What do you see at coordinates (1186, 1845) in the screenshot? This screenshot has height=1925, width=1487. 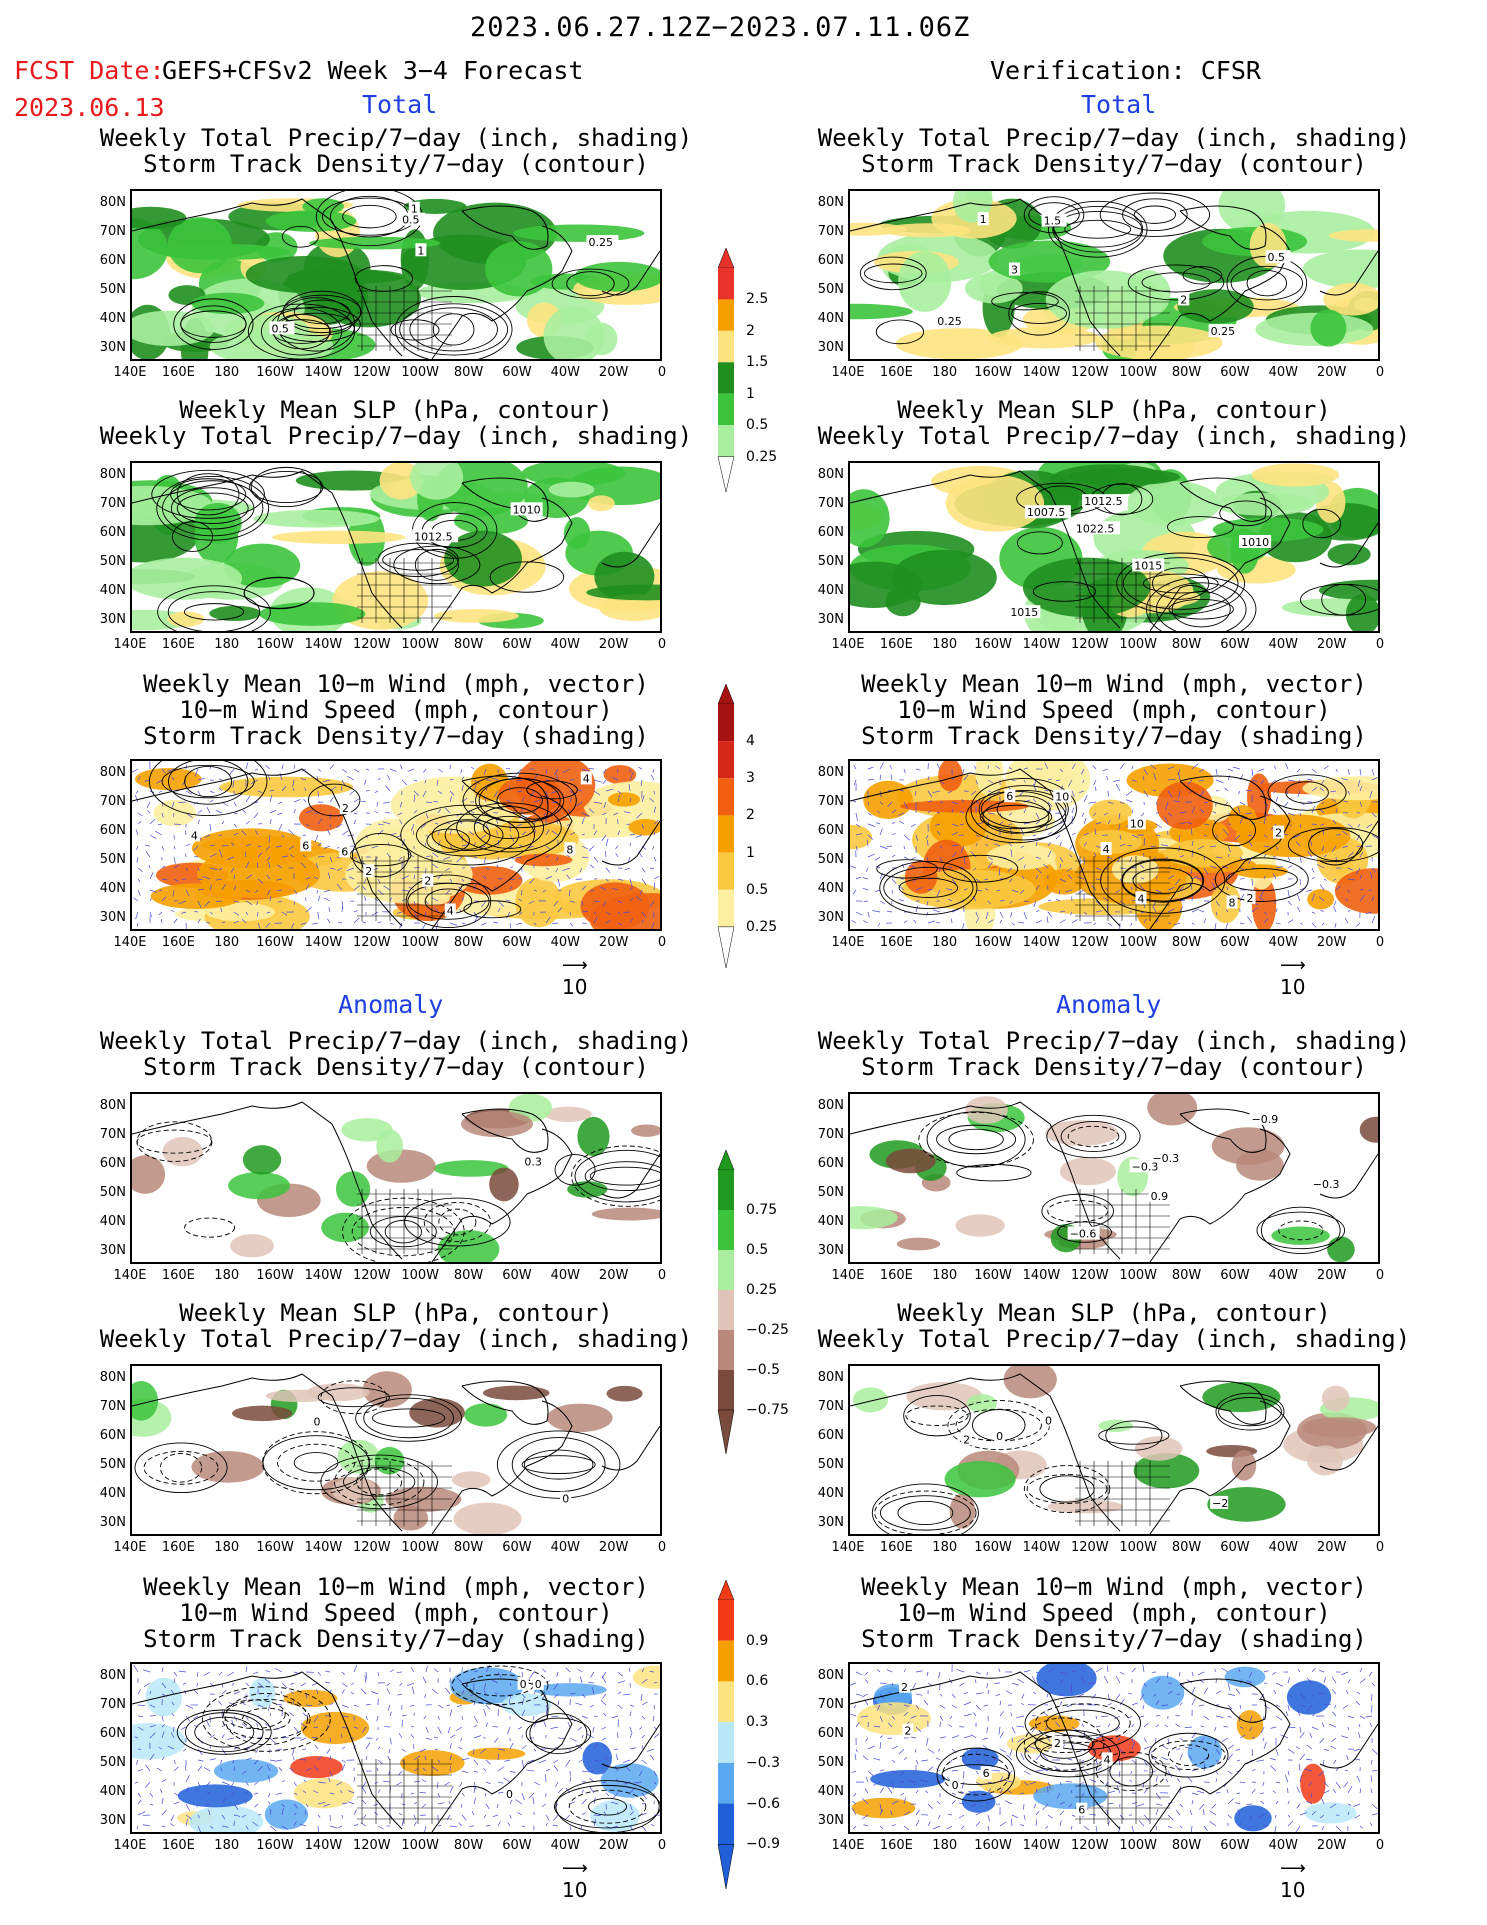 I see `lon-tick-label: 80W` at bounding box center [1186, 1845].